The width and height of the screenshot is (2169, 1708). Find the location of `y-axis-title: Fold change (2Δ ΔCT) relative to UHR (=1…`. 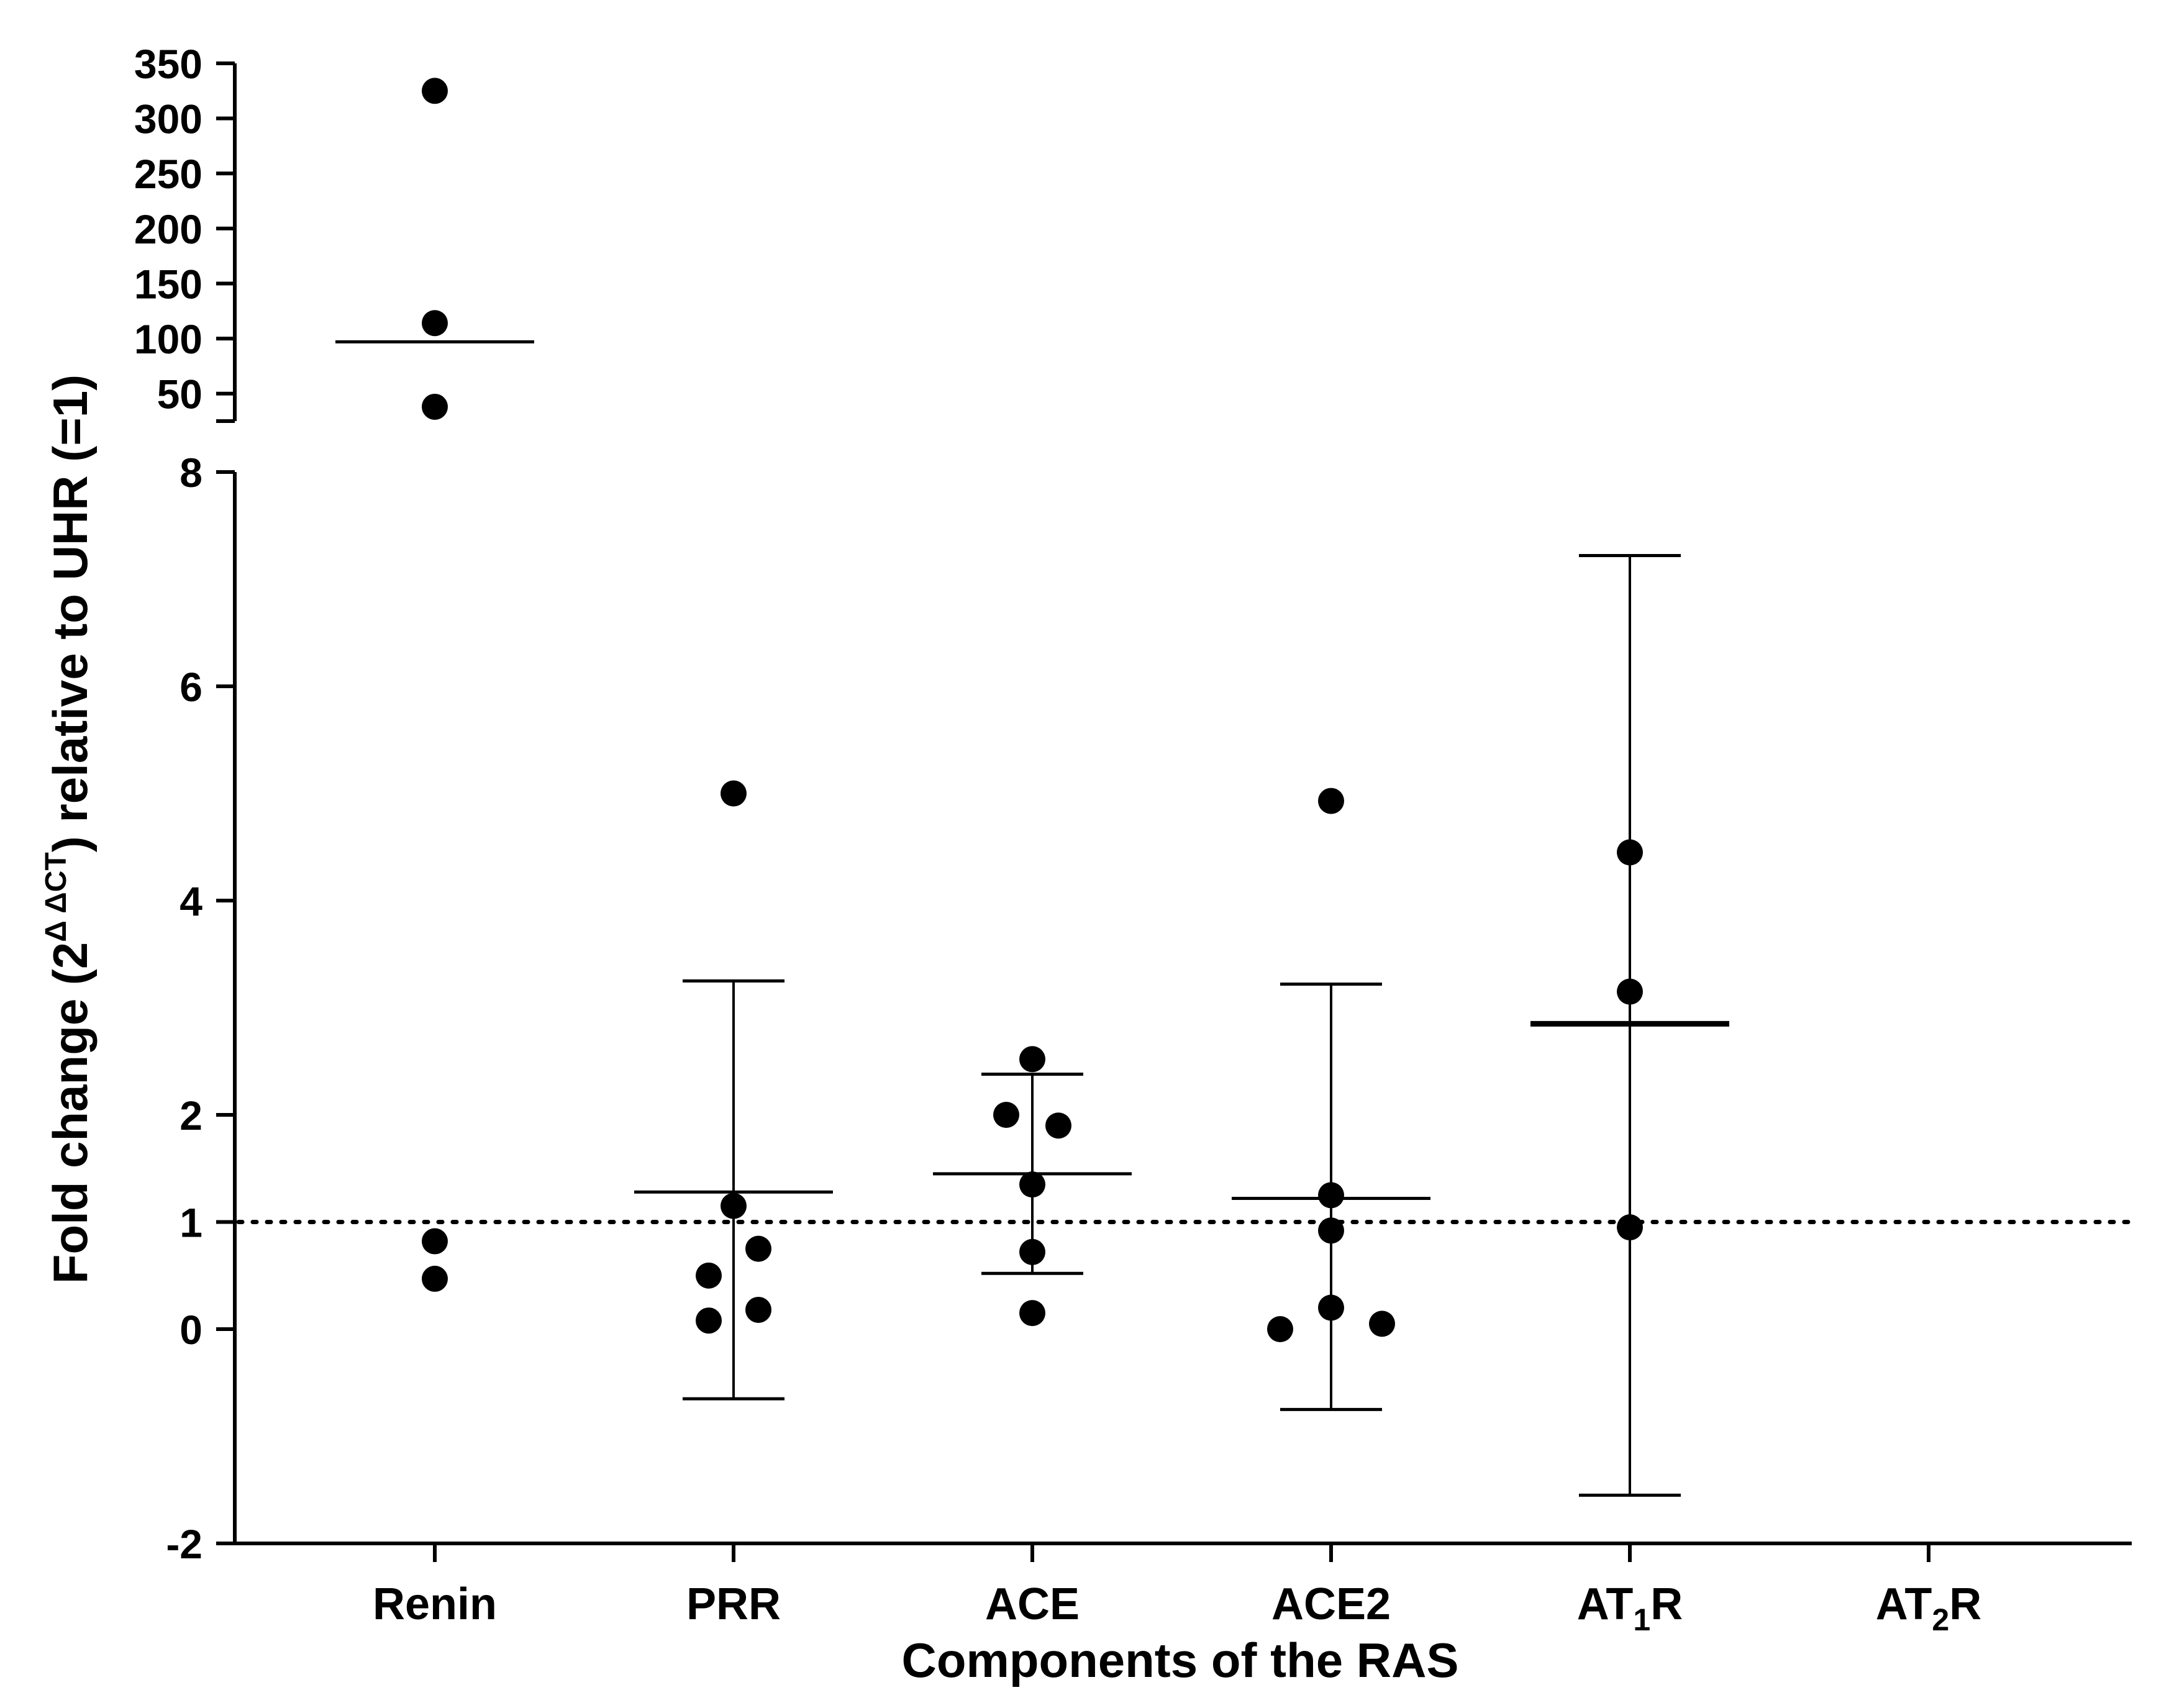

y-axis-title: Fold change (2Δ ΔCT) relative to UHR (=1… is located at coordinates (69, 829).